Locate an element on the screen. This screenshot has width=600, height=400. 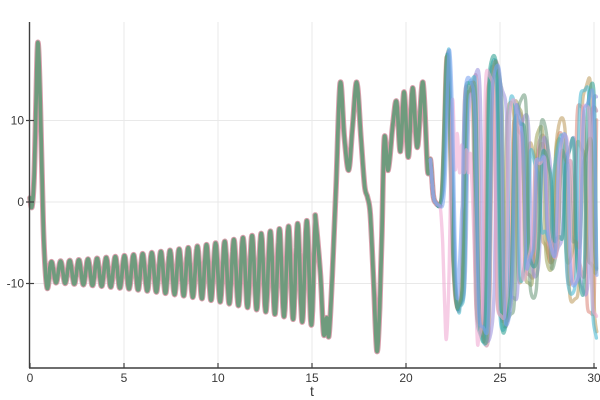
y-tick-label-0: 0 is located at coordinates (20, 202).